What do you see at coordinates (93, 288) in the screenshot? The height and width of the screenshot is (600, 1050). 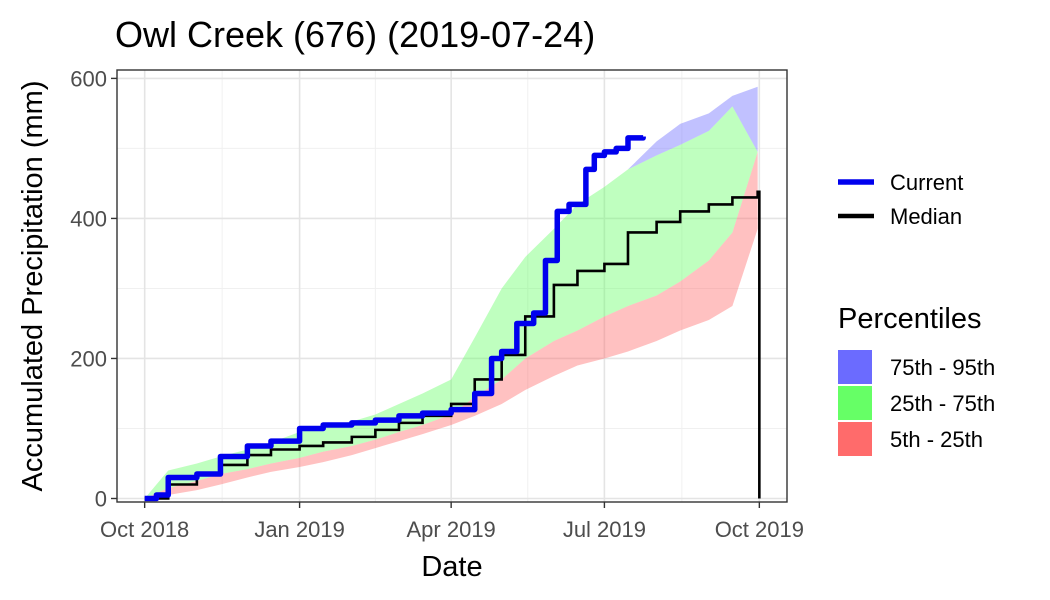 I see `y-axis: 0 200 400 600` at bounding box center [93, 288].